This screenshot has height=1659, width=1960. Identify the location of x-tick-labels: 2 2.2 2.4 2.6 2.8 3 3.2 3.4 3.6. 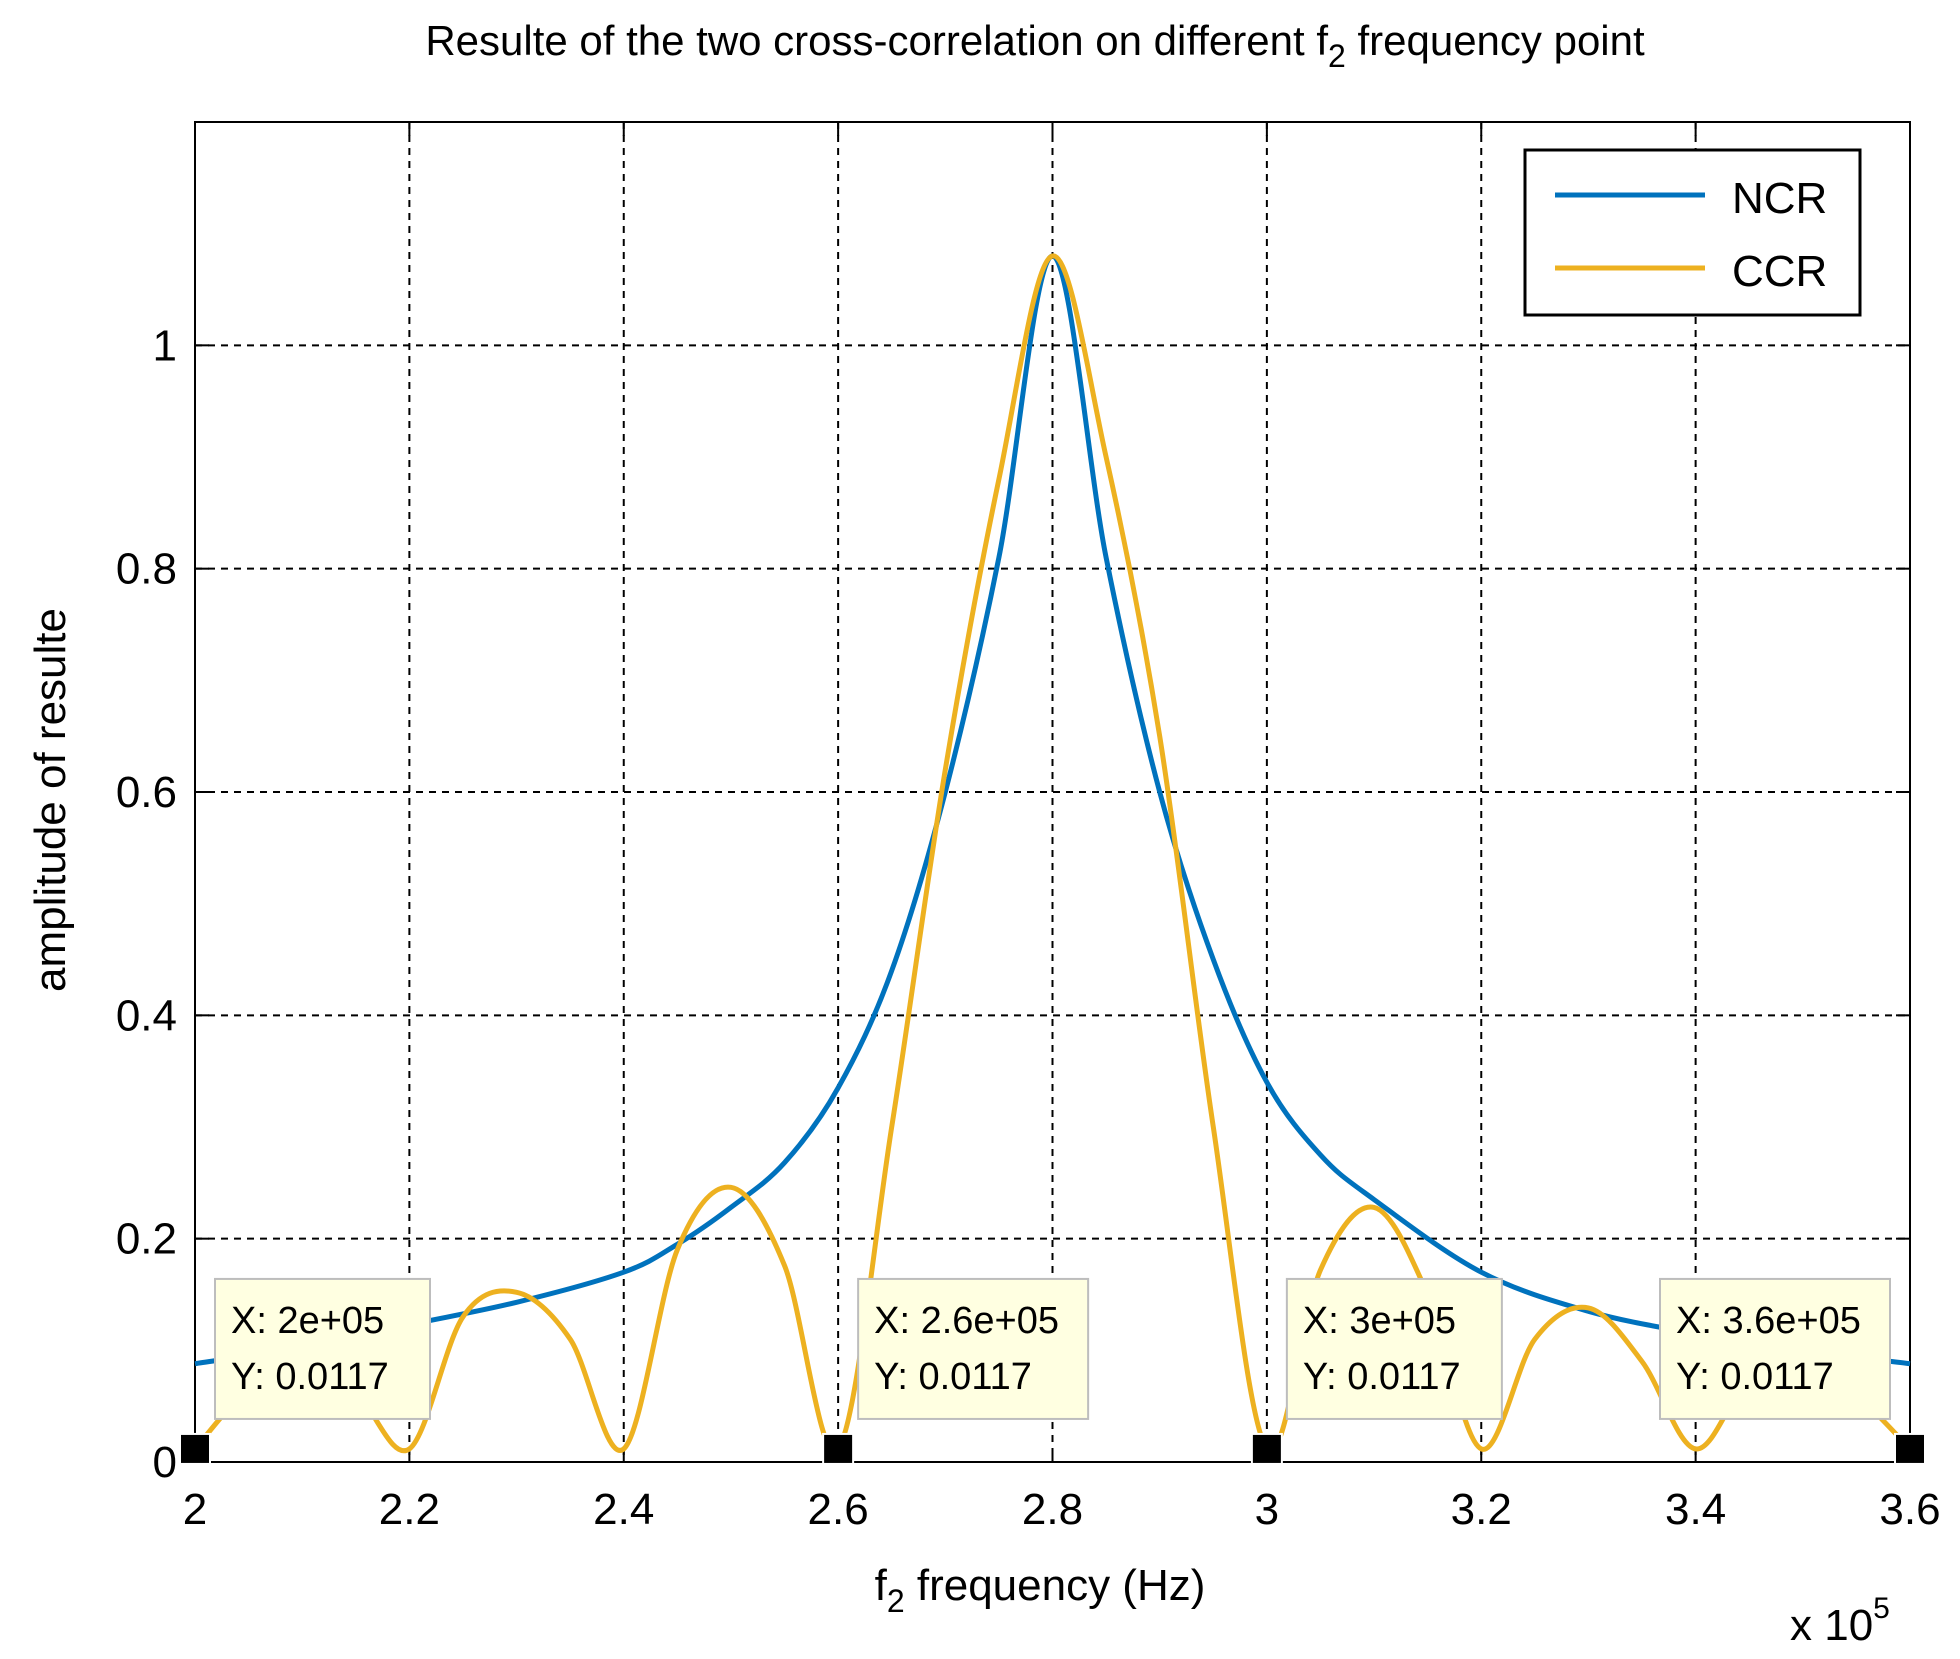
(1062, 1509).